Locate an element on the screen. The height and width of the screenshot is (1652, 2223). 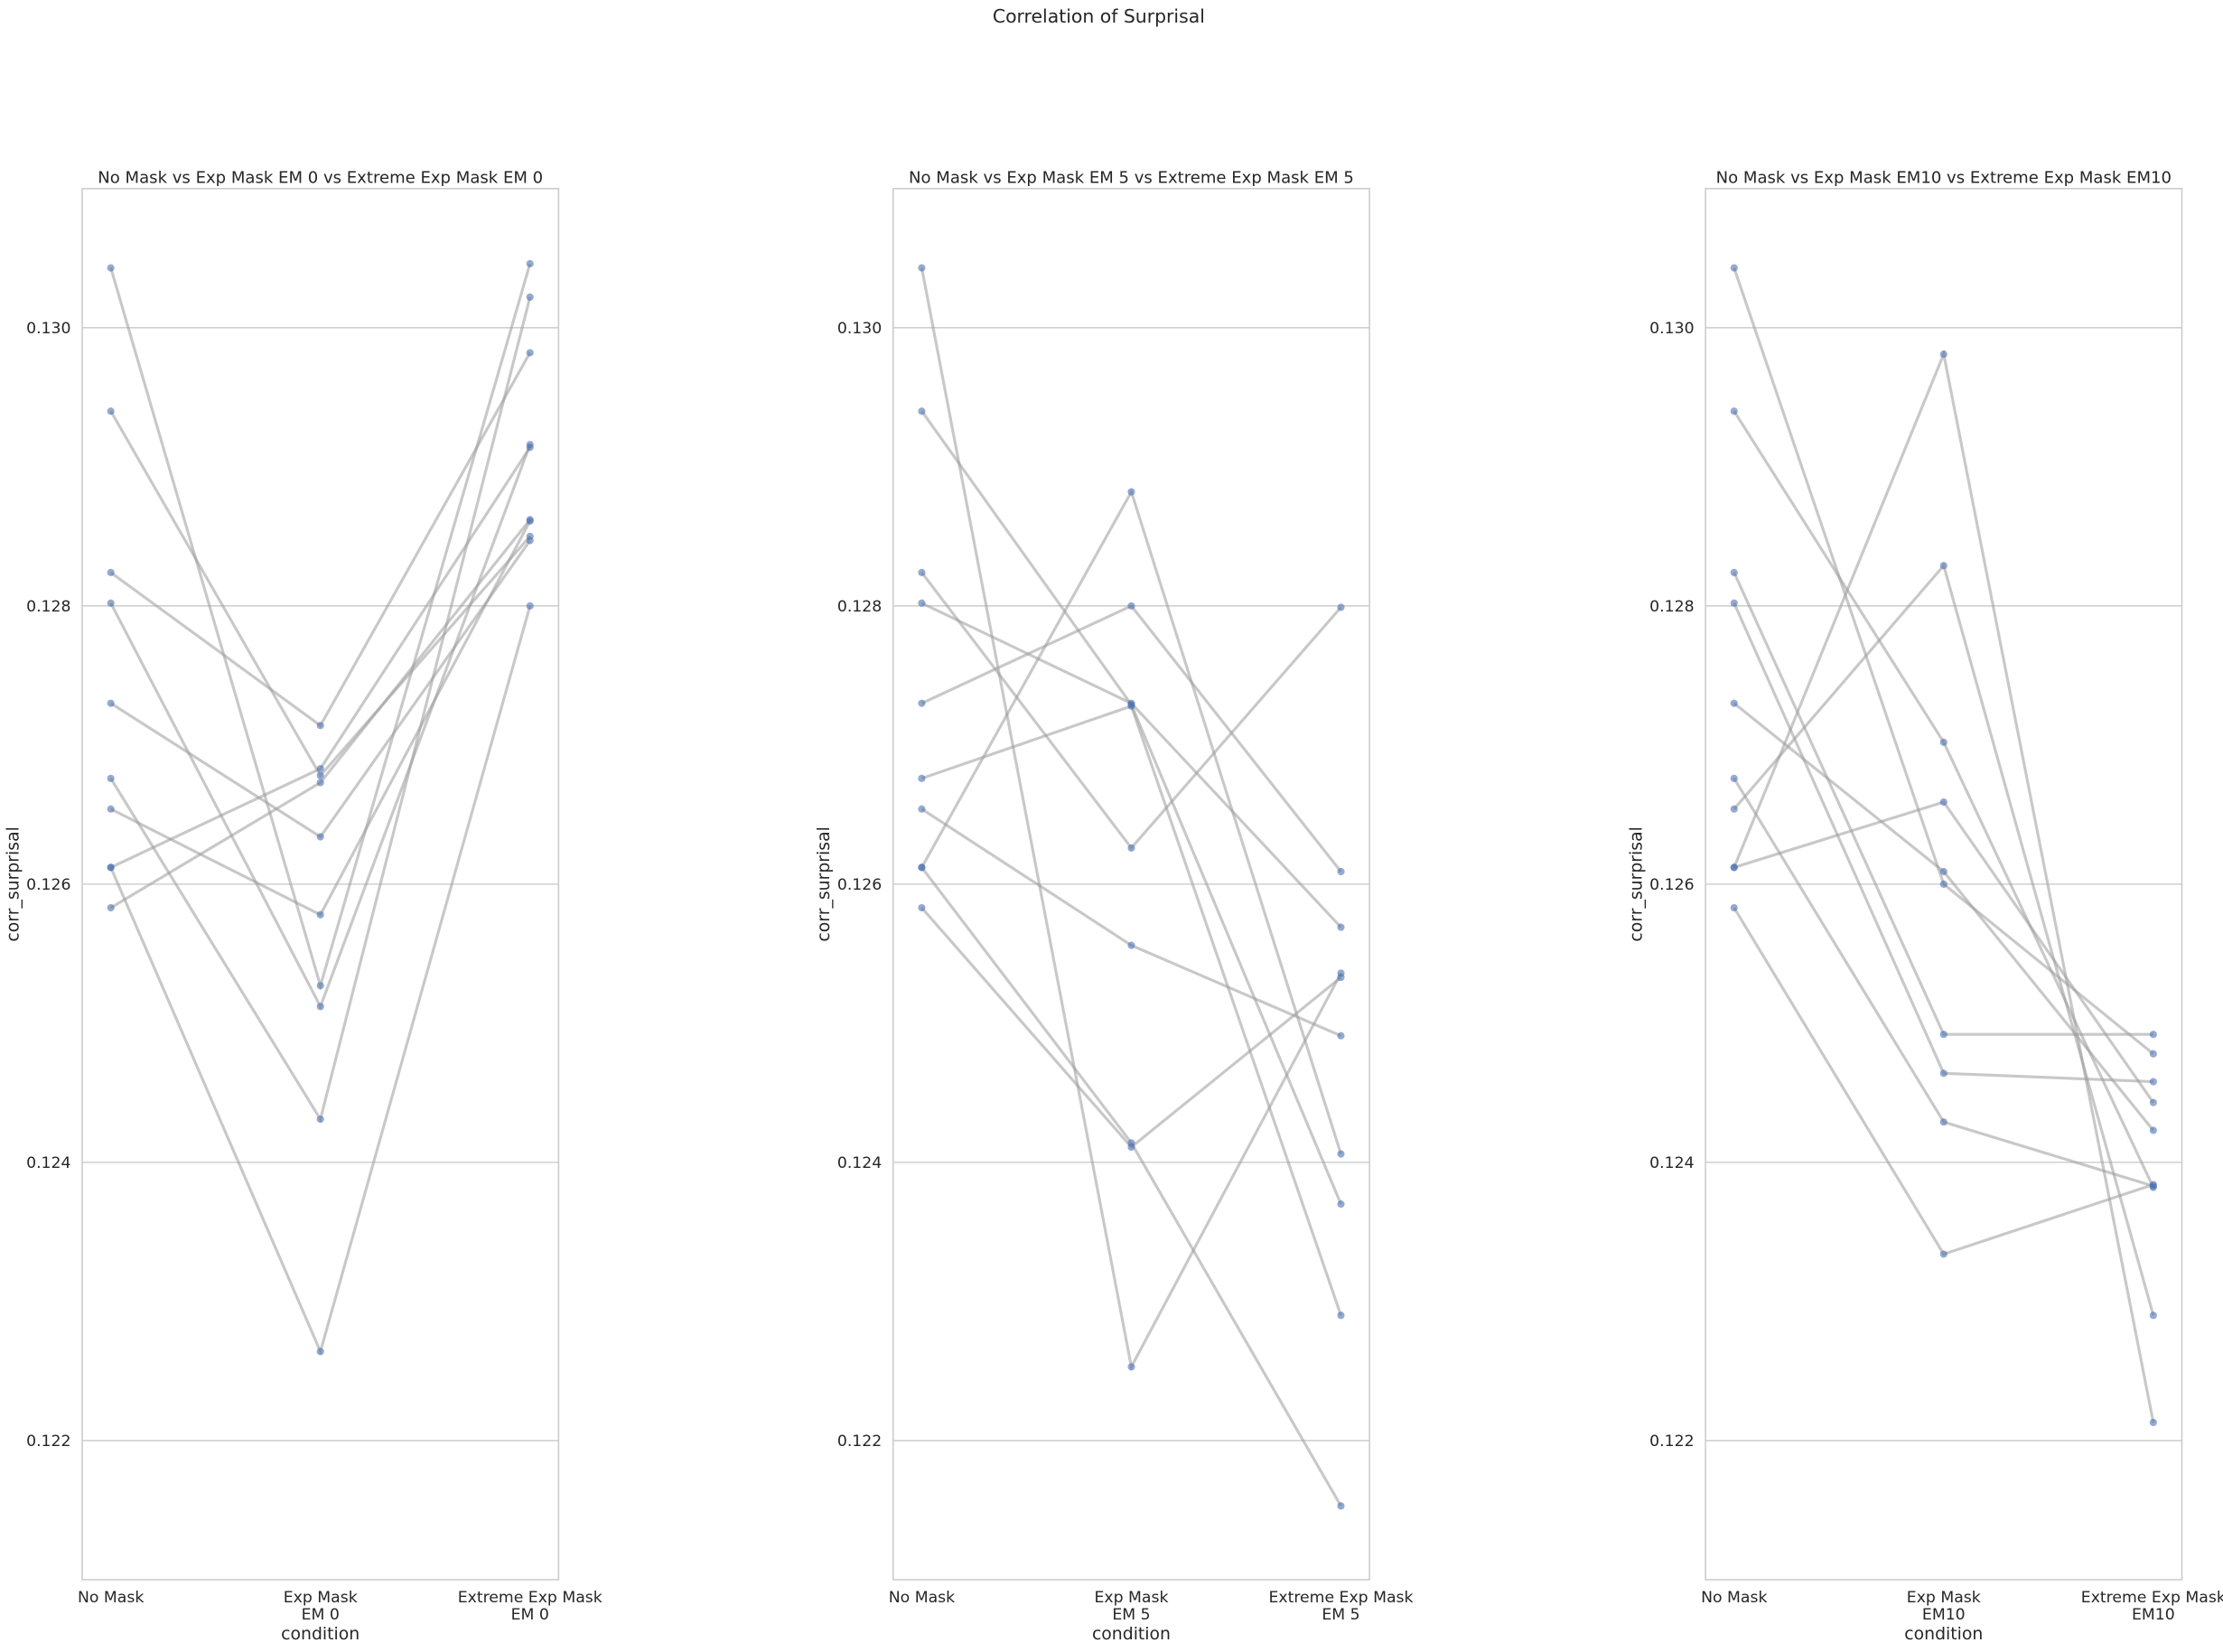
x-tick-label: Extreme Exp Mask EM 0 is located at coordinates (530, 1606).